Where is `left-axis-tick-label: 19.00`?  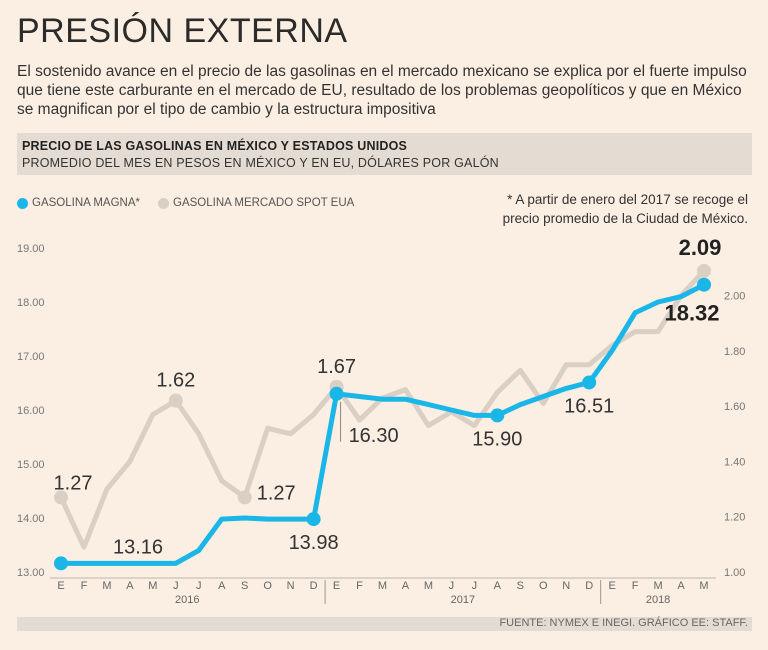 left-axis-tick-label: 19.00 is located at coordinates (31, 249).